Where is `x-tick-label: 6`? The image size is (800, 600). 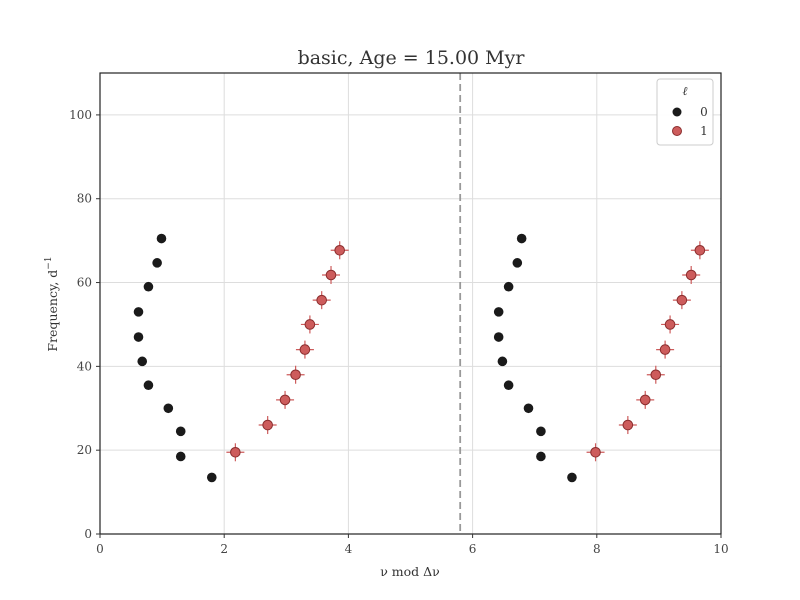
x-tick-label: 6 is located at coordinates (473, 549).